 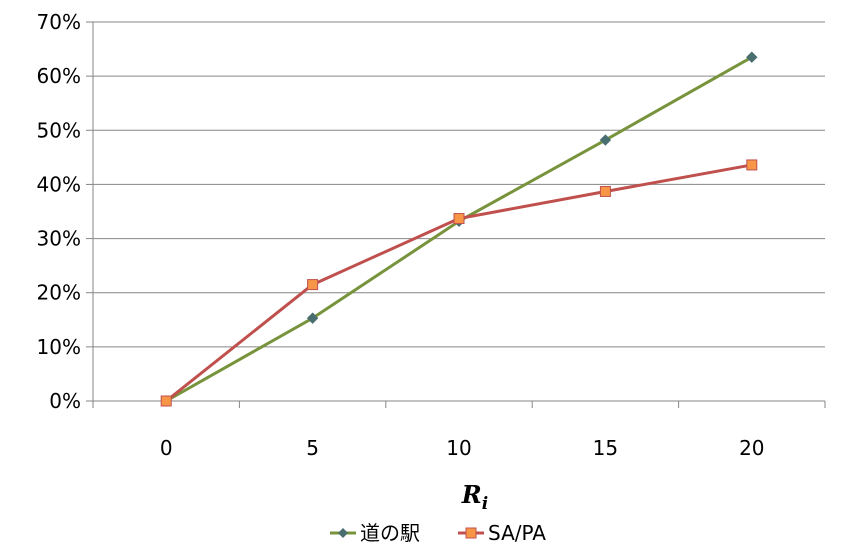 I want to click on x-axis-title-subscript: i, so click(x=485, y=504).